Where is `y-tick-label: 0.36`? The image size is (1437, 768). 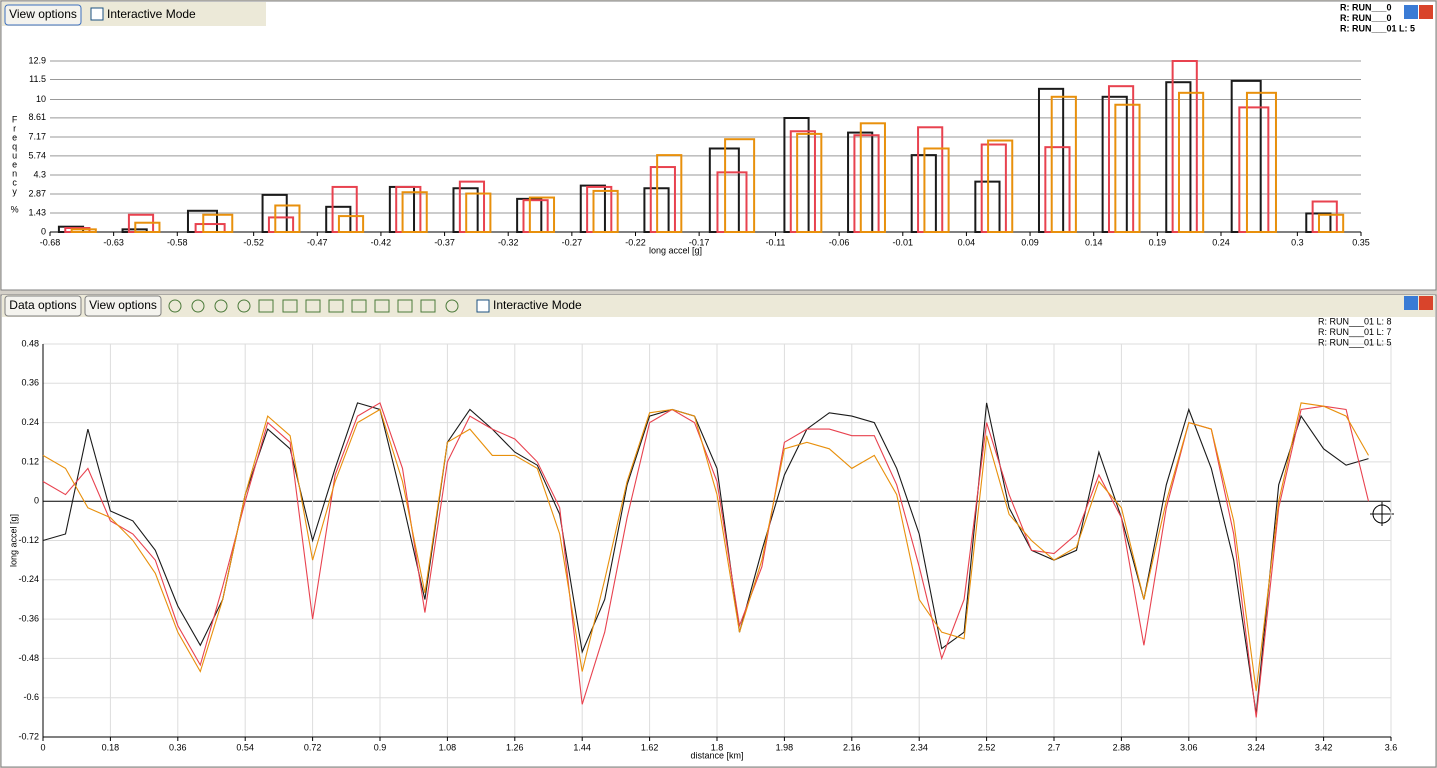 y-tick-label: 0.36 is located at coordinates (30, 383).